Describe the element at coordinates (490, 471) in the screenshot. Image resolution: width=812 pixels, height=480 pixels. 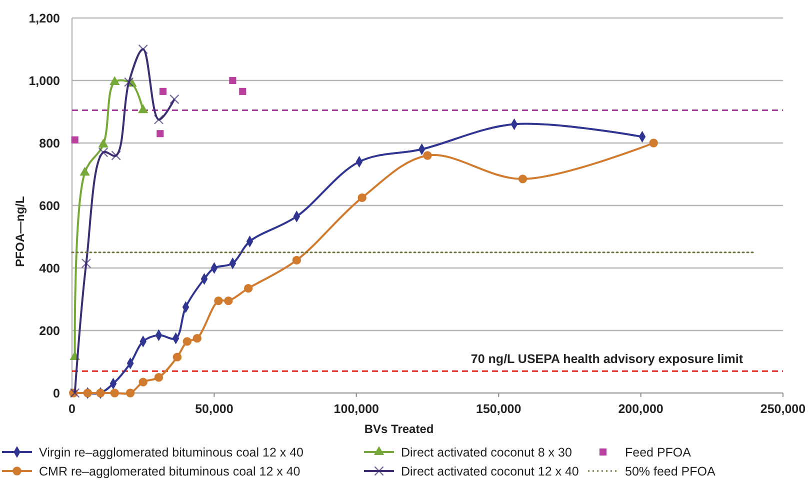
I see `legend-label: Direct activated coconut 12 x 40` at that location.